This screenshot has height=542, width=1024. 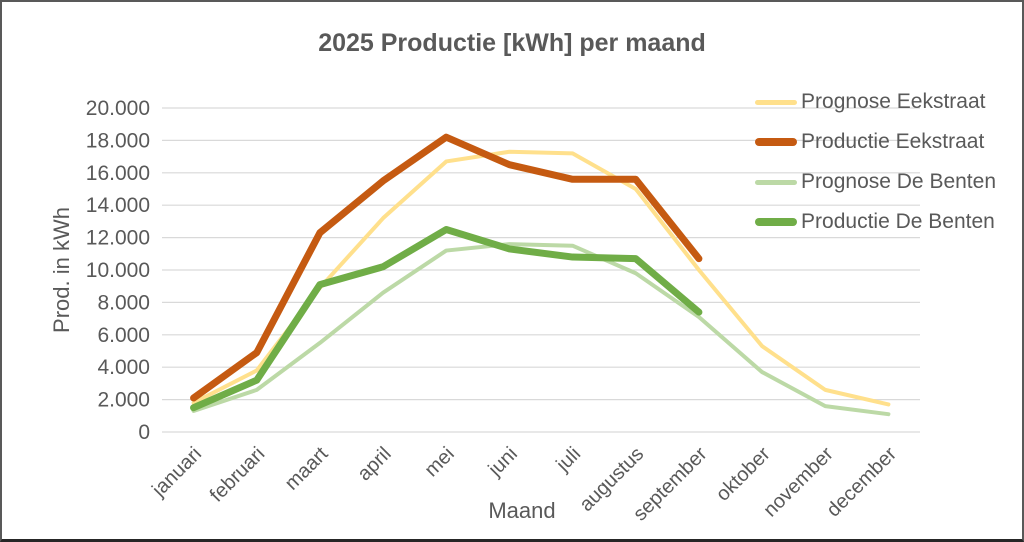 I want to click on legend-item: Prognose De Benten, so click(x=875, y=182).